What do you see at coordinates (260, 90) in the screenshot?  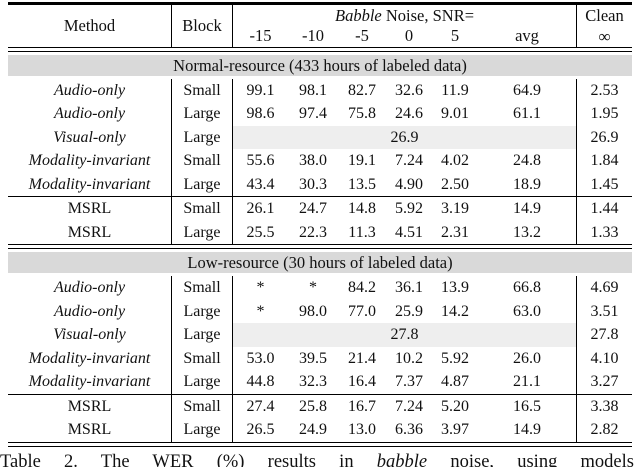 I see `snr-value-cell: 99.1` at bounding box center [260, 90].